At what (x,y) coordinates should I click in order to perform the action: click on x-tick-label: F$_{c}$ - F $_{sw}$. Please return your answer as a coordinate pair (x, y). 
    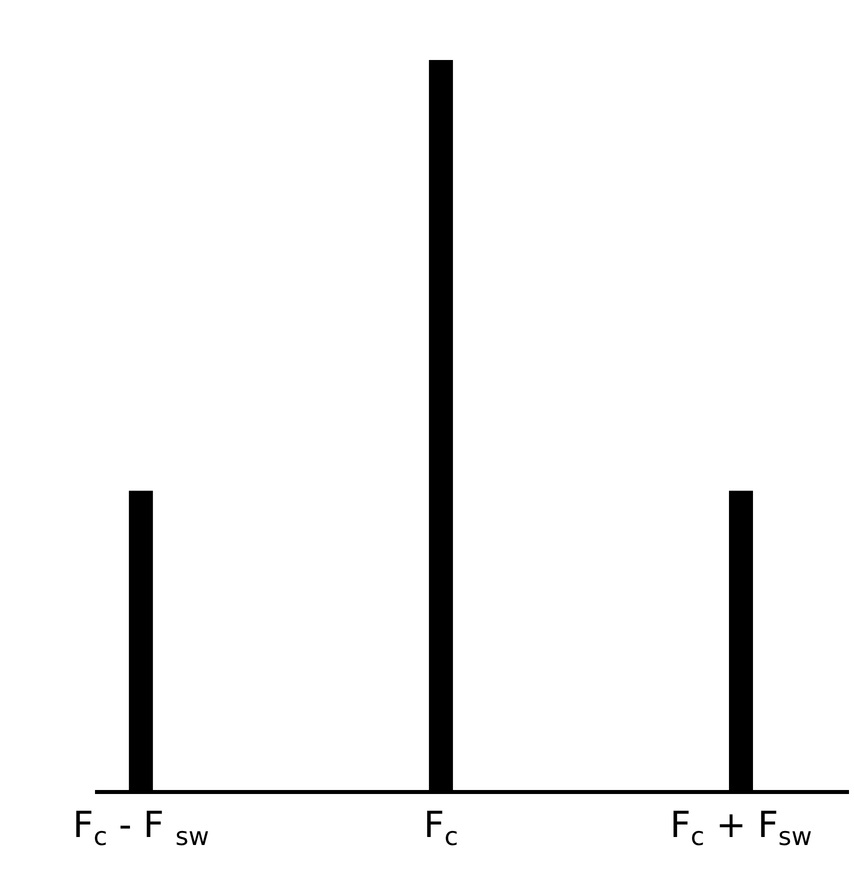
    Looking at the image, I should click on (141, 828).